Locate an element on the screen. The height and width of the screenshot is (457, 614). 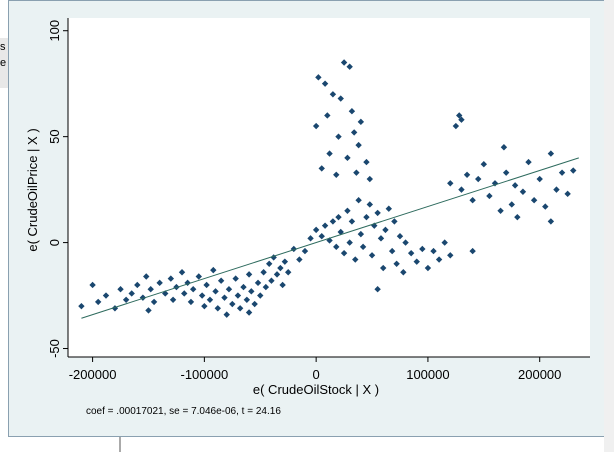
y-tick-label: 0 is located at coordinates (54, 242).